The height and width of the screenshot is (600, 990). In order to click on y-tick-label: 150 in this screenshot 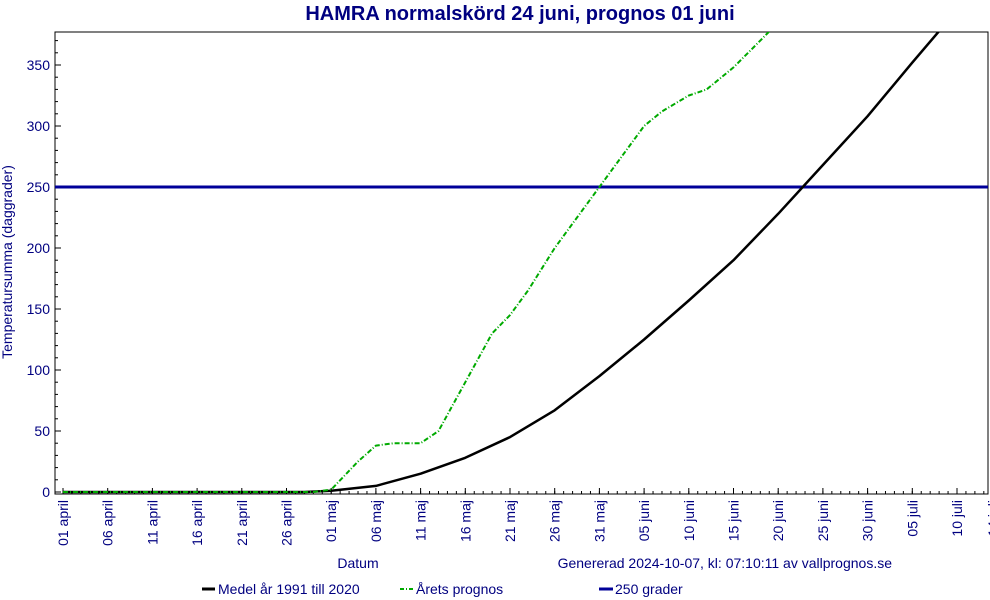, I will do `click(39, 309)`.